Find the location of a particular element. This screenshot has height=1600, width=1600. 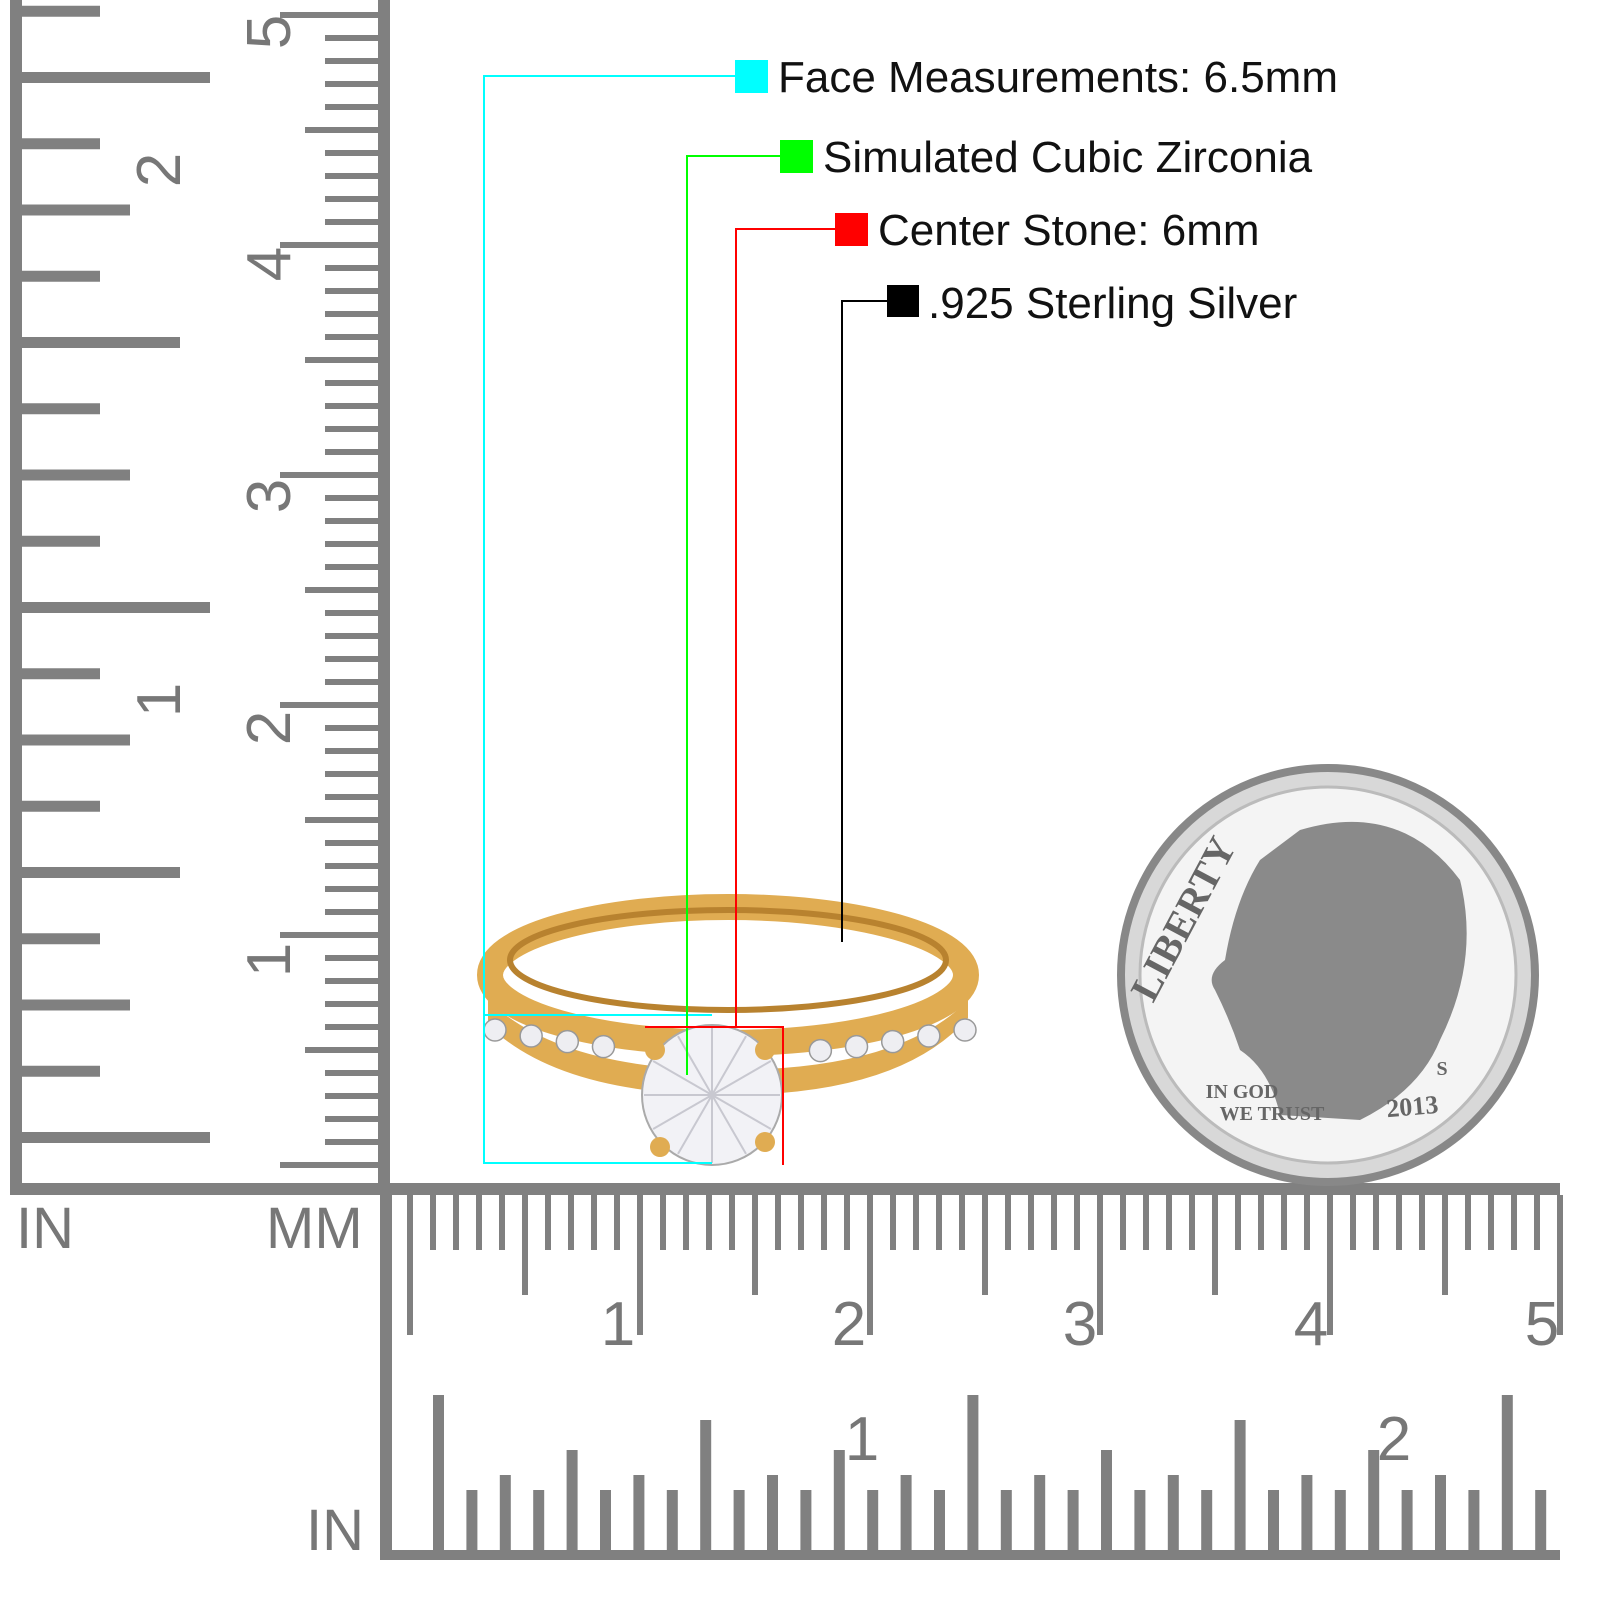

coin-motto-line2: WE TRUST is located at coordinates (1272, 1114).